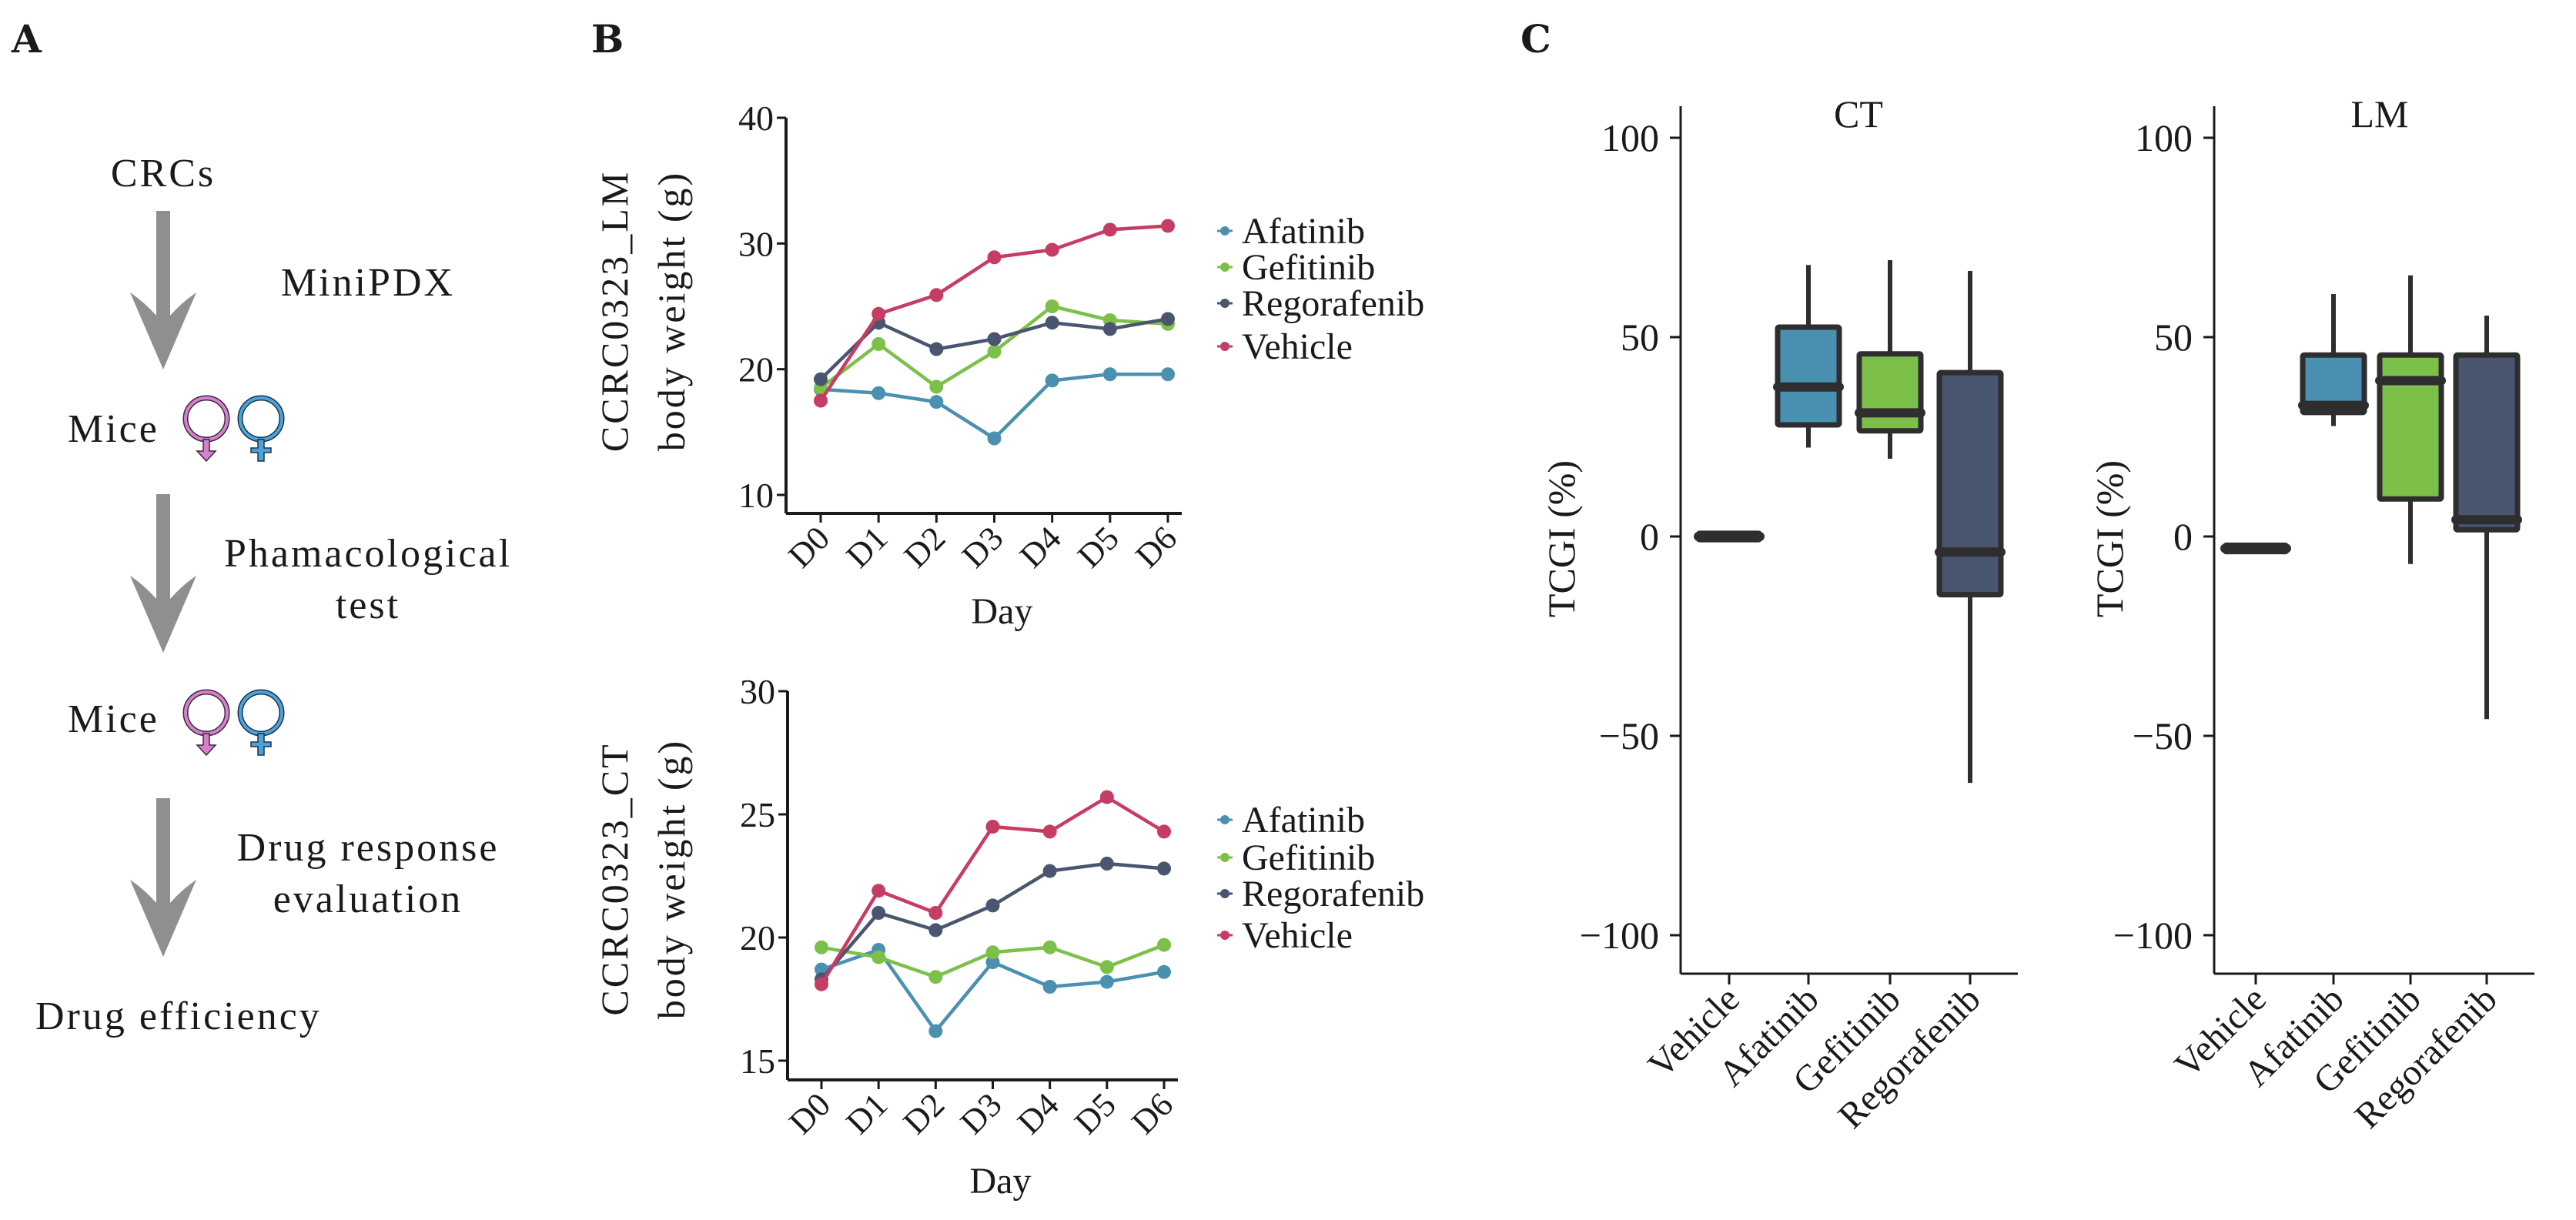  I want to click on y-tick-label: 25, so click(758, 814).